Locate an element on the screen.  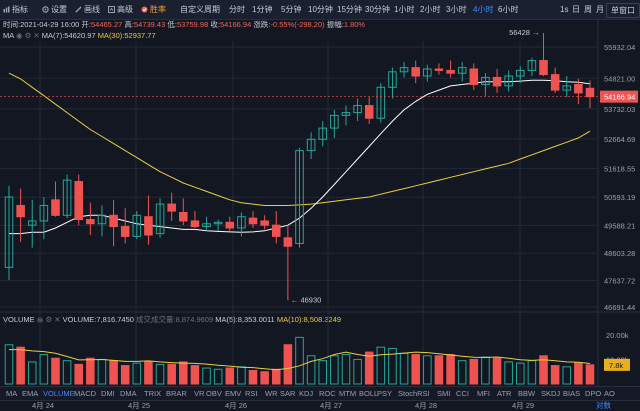
indicator-tab-mtm: MTM is located at coordinates (348, 393).